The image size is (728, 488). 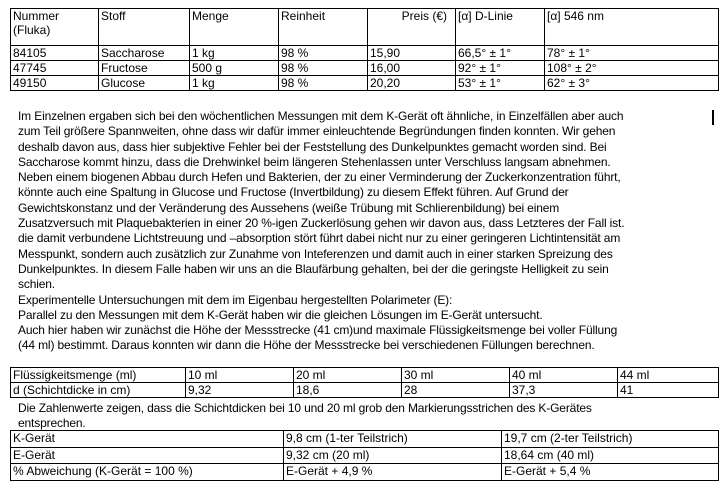 I want to click on table-cell: Glucose, so click(x=144, y=83).